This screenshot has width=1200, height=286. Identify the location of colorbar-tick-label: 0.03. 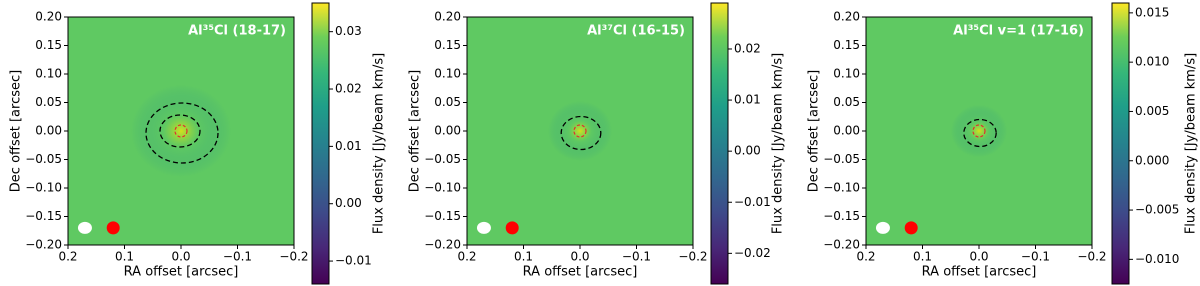
(348, 31).